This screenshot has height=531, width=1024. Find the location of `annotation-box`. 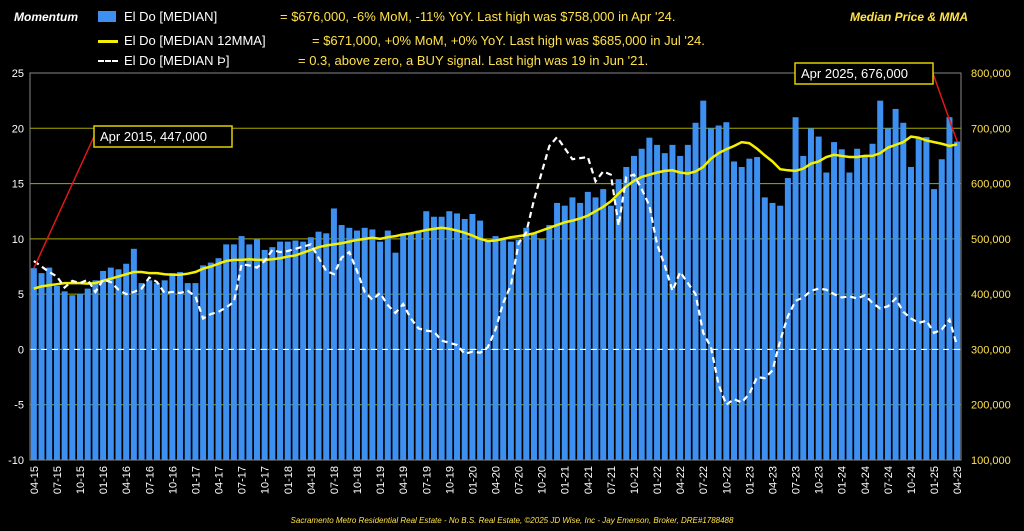

annotation-box is located at coordinates (163, 136).